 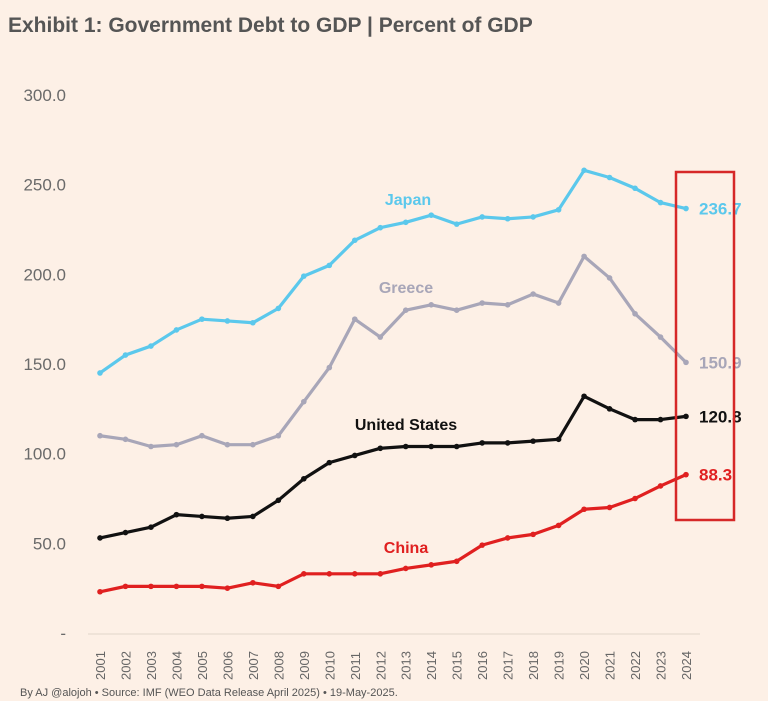 I want to click on end-value-label: 236.7, so click(x=720, y=209).